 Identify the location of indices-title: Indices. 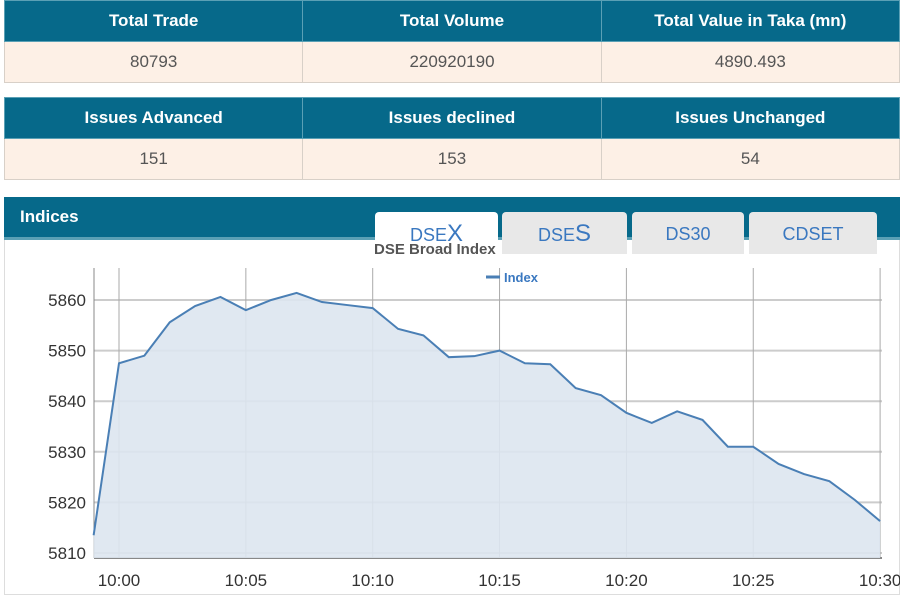
(49, 216).